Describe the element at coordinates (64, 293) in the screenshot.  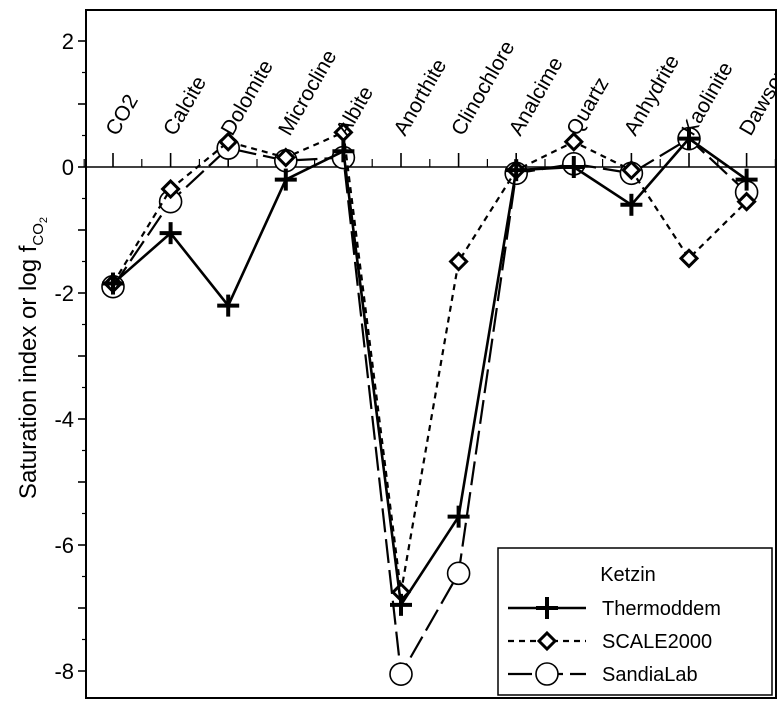
I see `y-tick-label: -2` at that location.